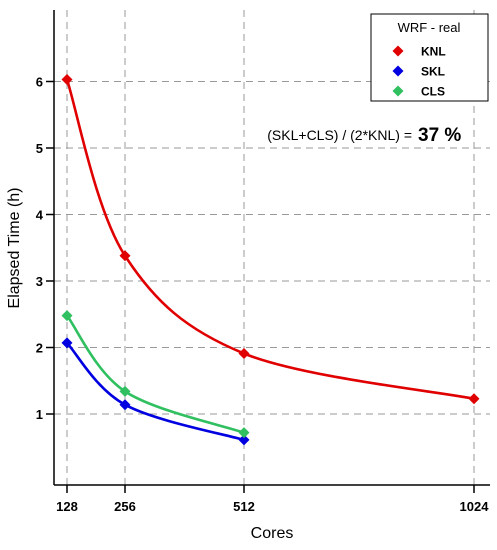  I want to click on x-axis-title: Cores, so click(272, 533).